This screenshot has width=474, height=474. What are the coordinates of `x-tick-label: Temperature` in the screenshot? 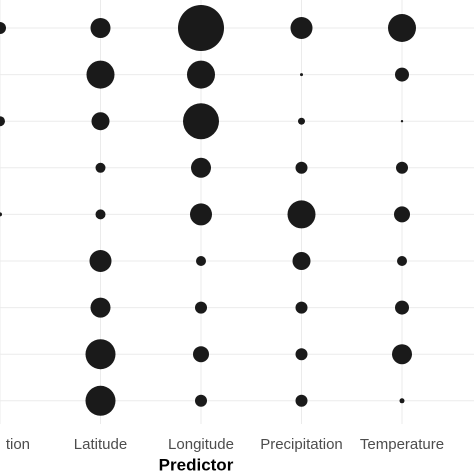 It's located at (402, 444).